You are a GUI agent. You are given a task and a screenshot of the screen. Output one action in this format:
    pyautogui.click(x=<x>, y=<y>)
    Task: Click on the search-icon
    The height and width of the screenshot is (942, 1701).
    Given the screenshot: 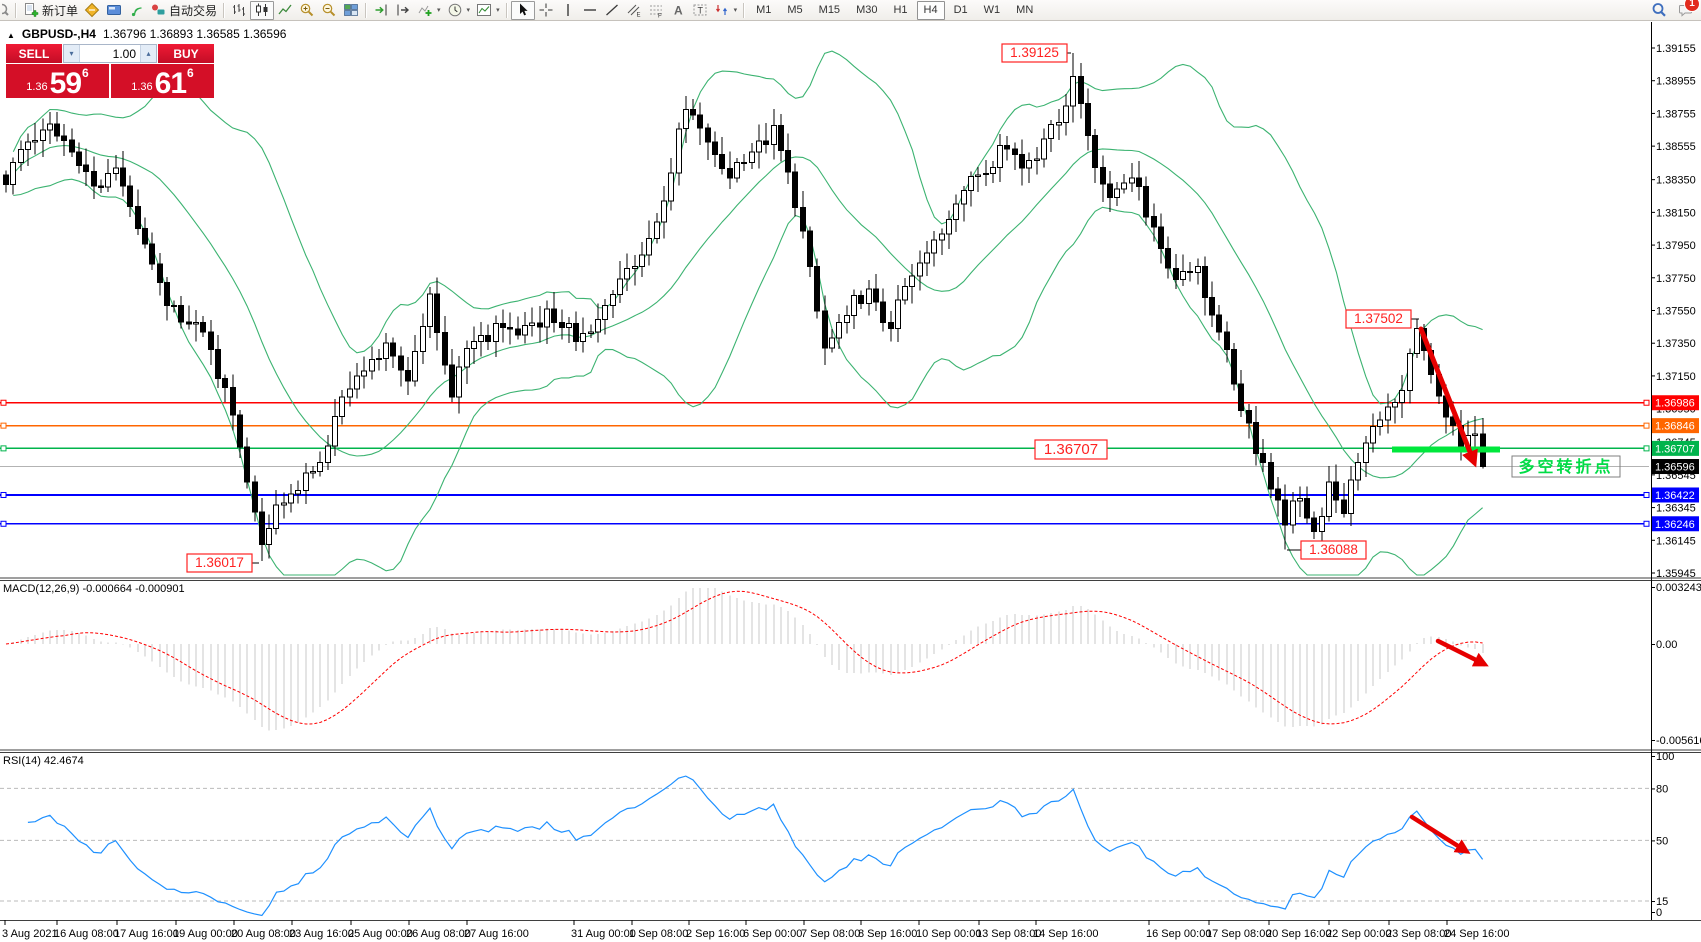 What is the action you would take?
    pyautogui.click(x=1659, y=10)
    